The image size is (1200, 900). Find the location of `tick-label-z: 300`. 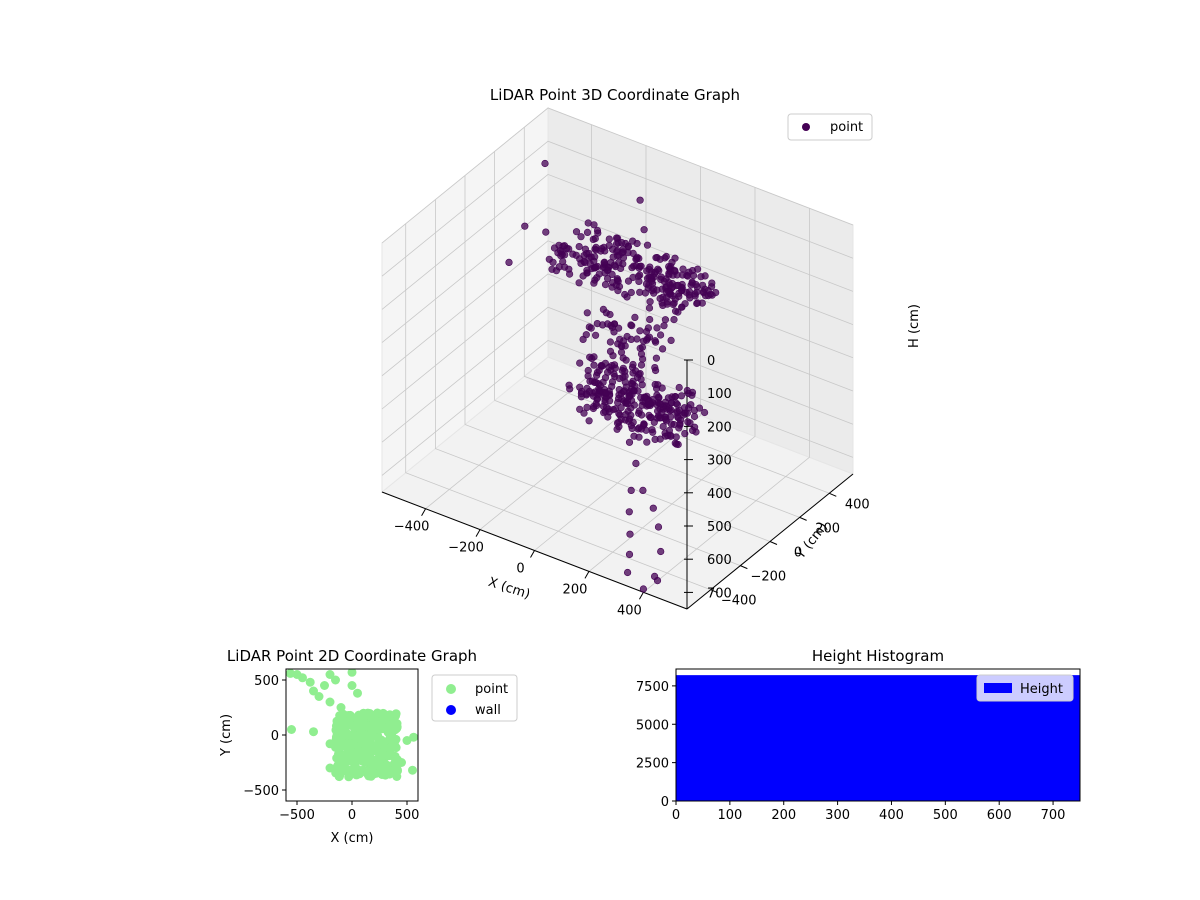

tick-label-z: 300 is located at coordinates (719, 461).